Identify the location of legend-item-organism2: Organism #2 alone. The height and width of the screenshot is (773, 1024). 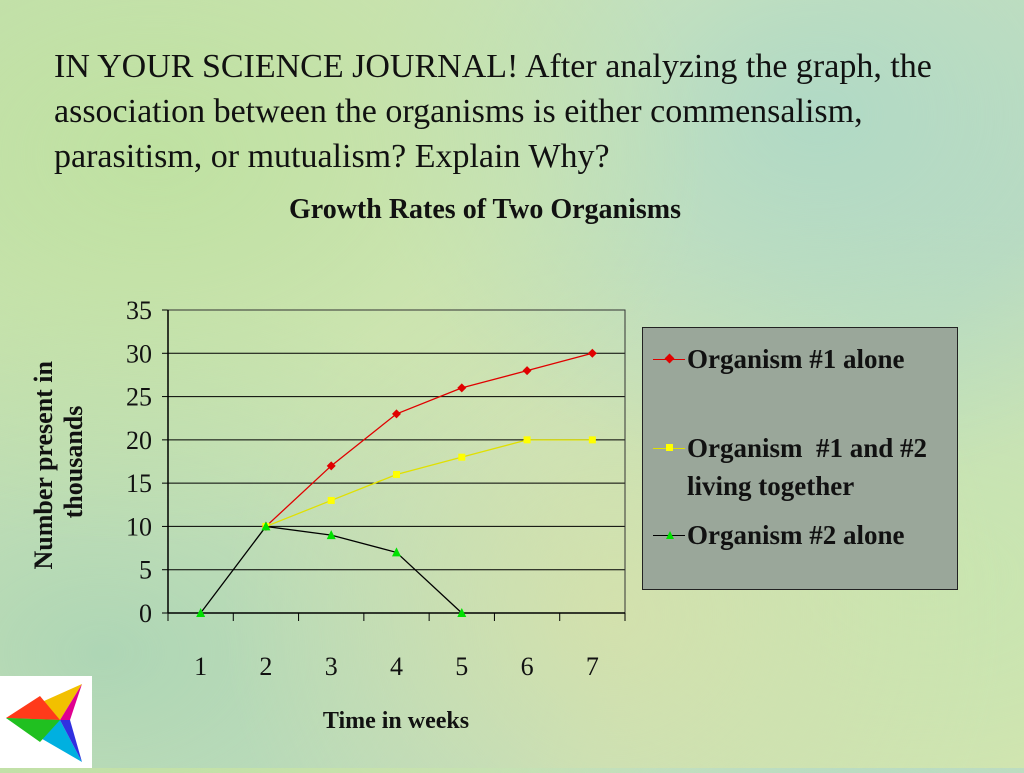
(778, 537).